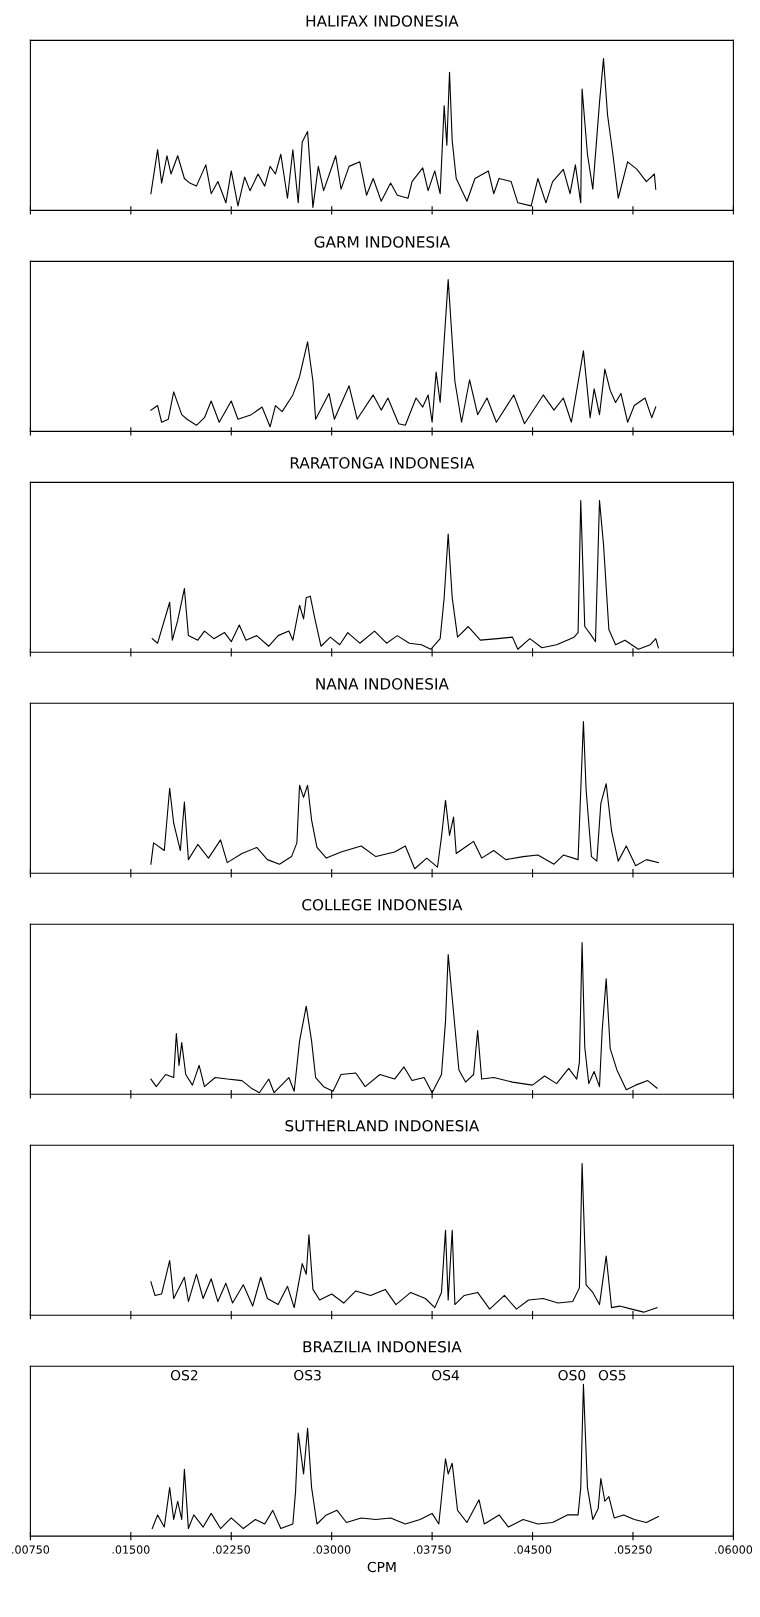 Image resolution: width=760 pixels, height=1617 pixels. Describe the element at coordinates (533, 1549) in the screenshot. I see `x-tick-label: .04500` at that location.